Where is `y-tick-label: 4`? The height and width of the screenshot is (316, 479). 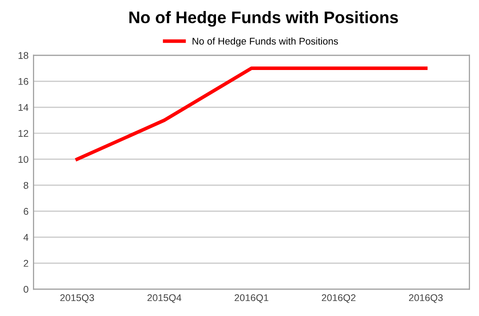
y-tick-label: 4 is located at coordinates (25, 237).